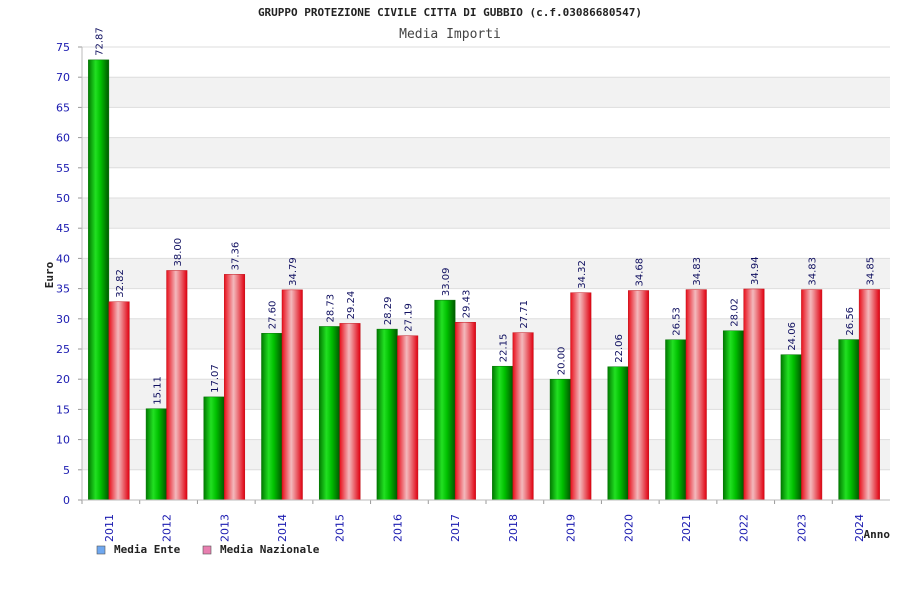 The height and width of the screenshot is (605, 900). What do you see at coordinates (618, 433) in the screenshot?
I see `bar-media-ente-2020` at bounding box center [618, 433].